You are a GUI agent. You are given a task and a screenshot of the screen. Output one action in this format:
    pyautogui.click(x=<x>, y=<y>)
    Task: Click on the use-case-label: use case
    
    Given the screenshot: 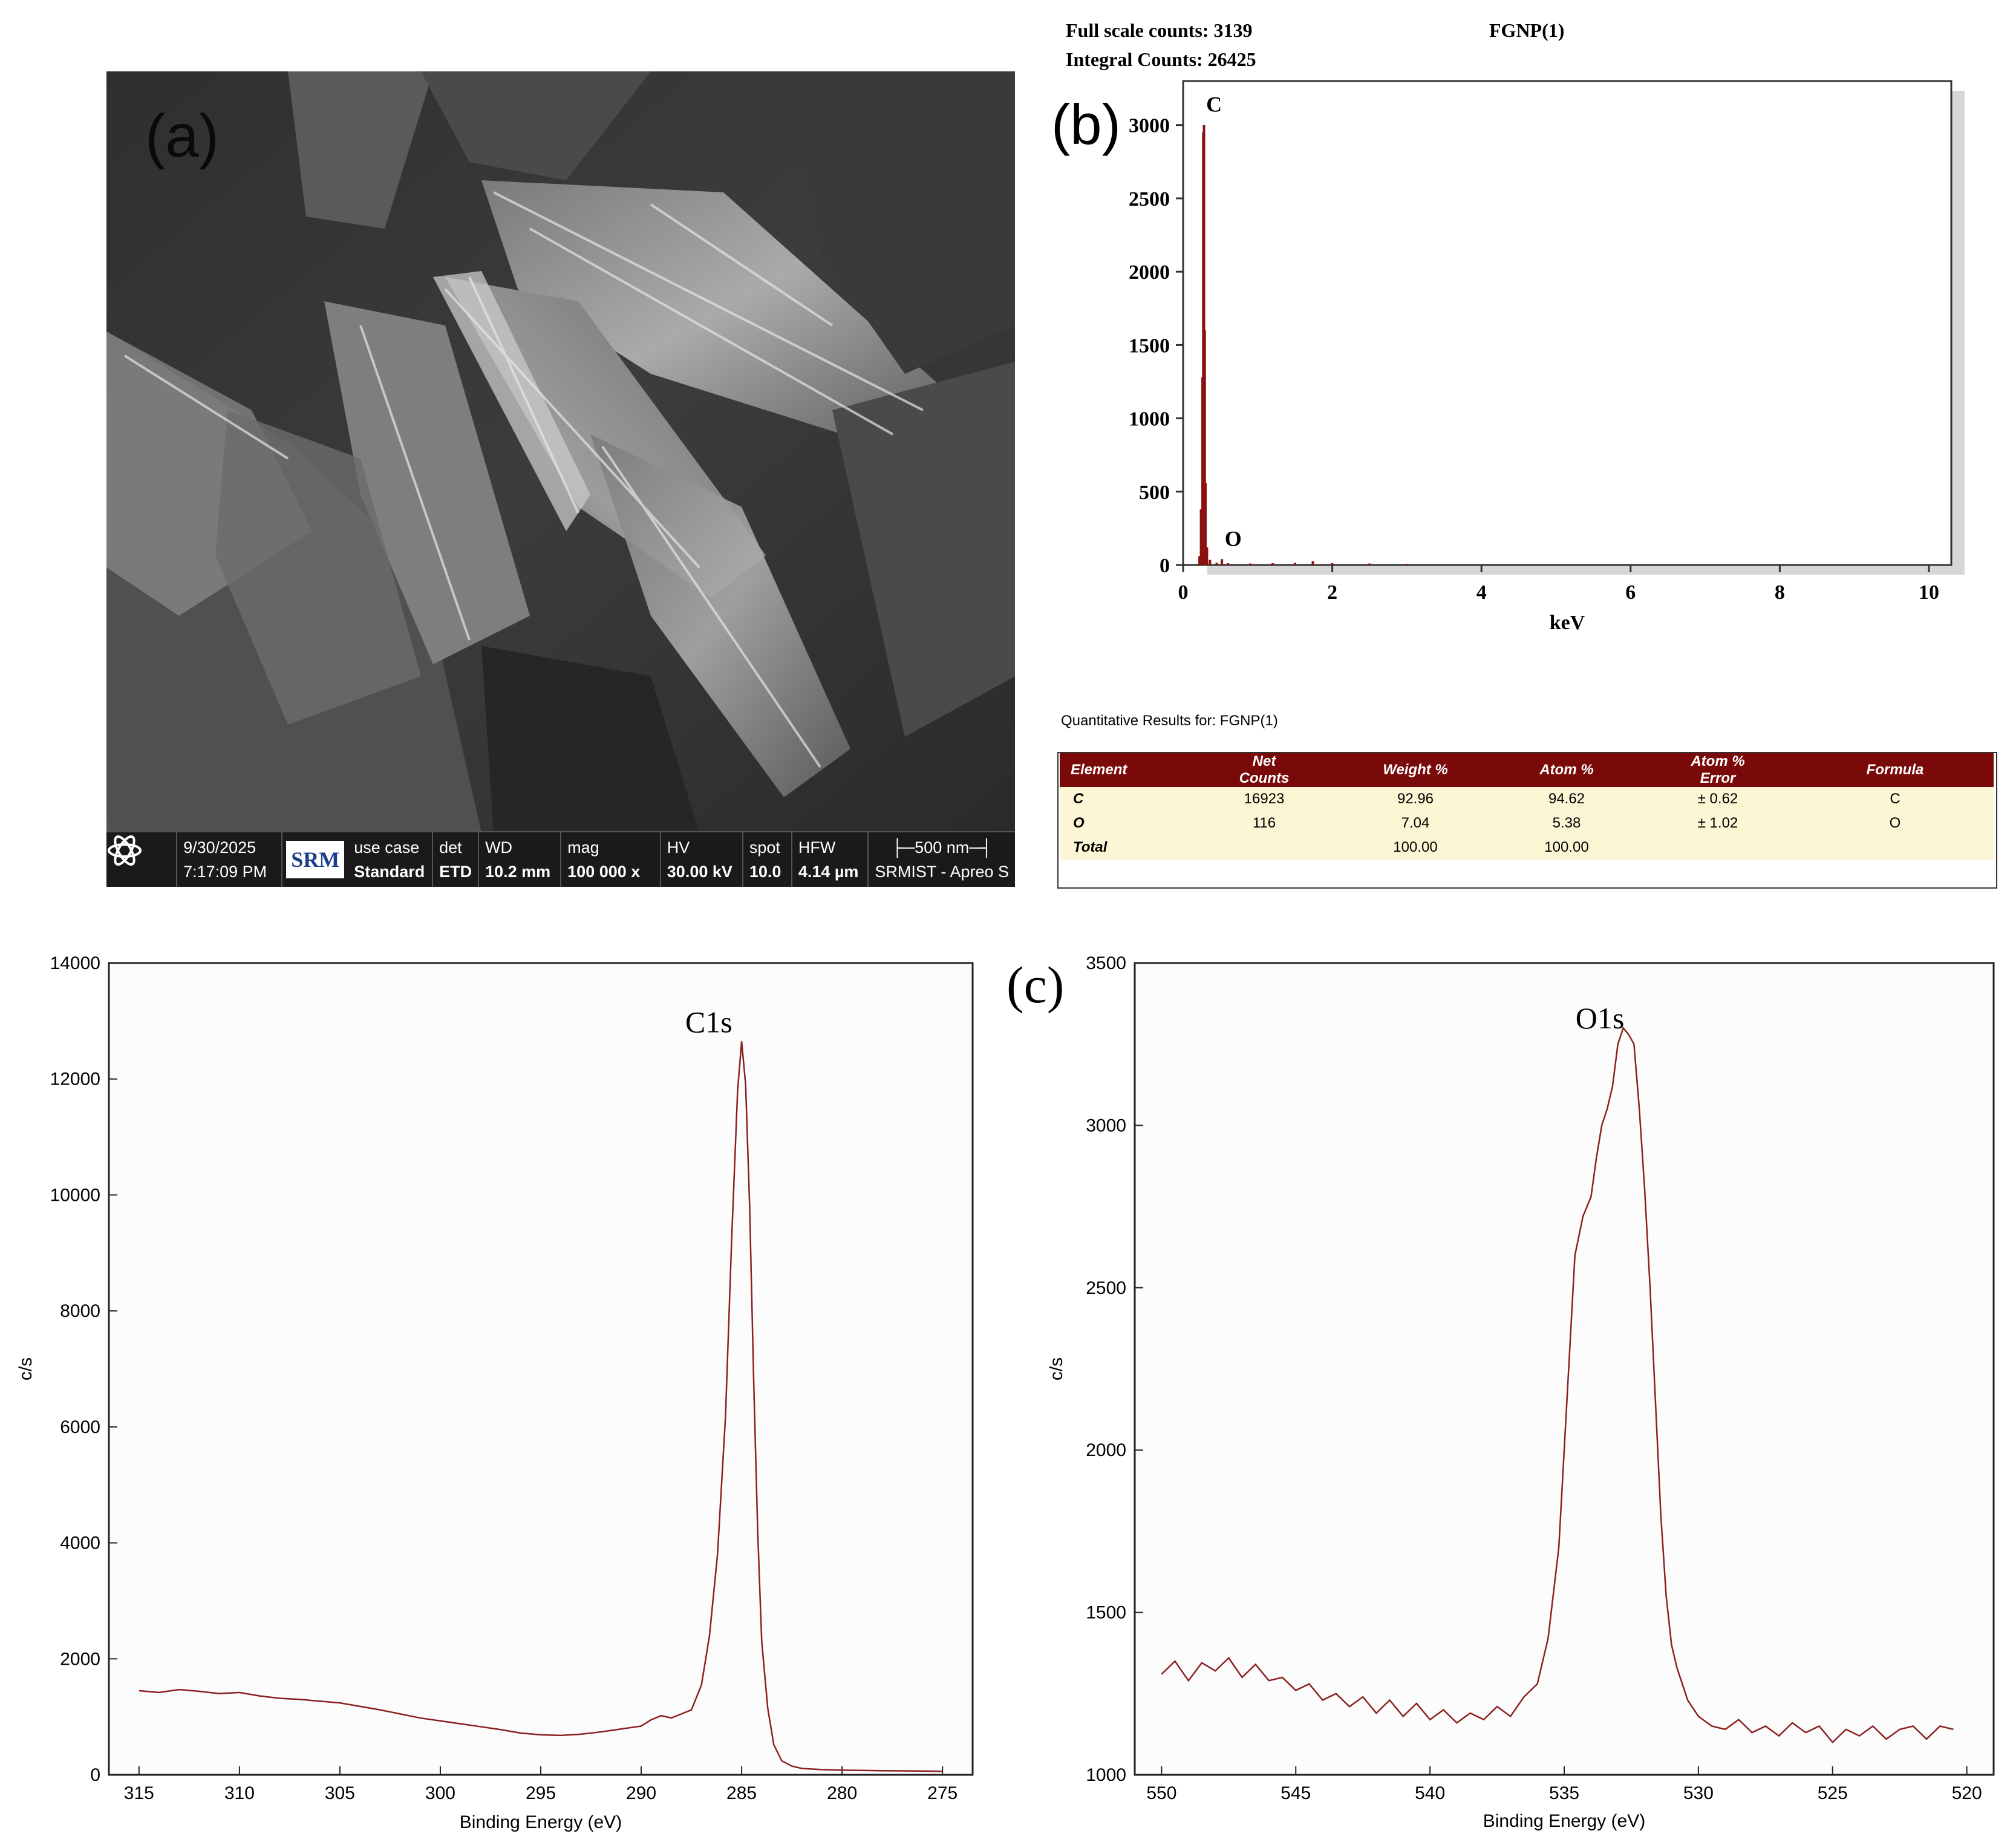 What is the action you would take?
    pyautogui.click(x=387, y=847)
    